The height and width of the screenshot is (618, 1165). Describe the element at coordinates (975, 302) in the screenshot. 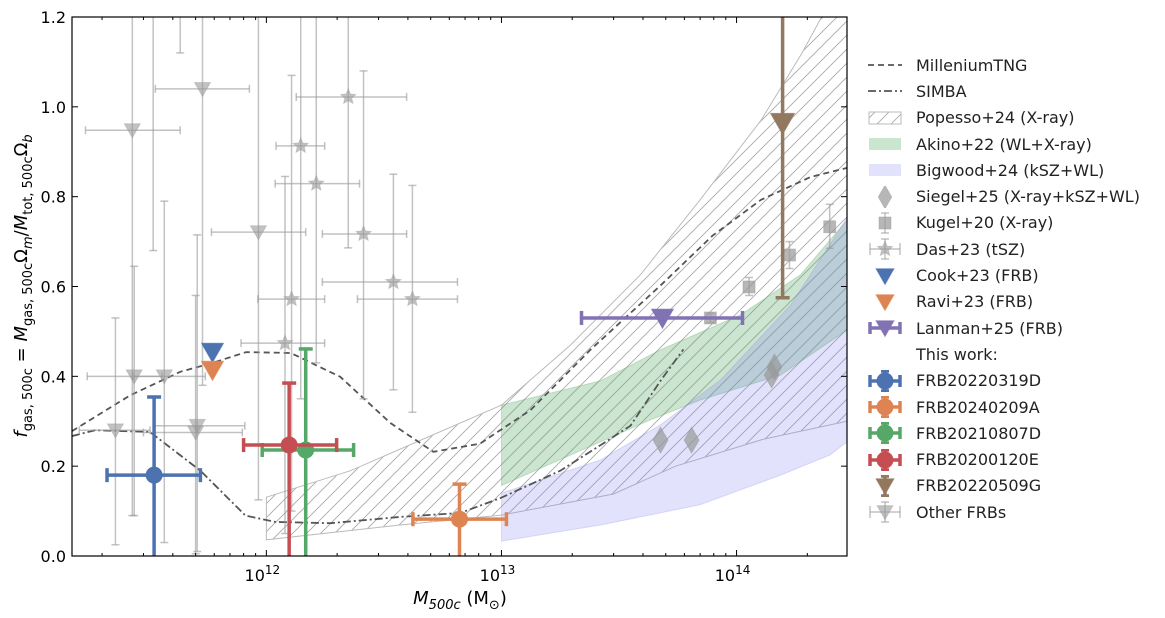

I see `legend-label: Ravi+23 (FRB)` at that location.